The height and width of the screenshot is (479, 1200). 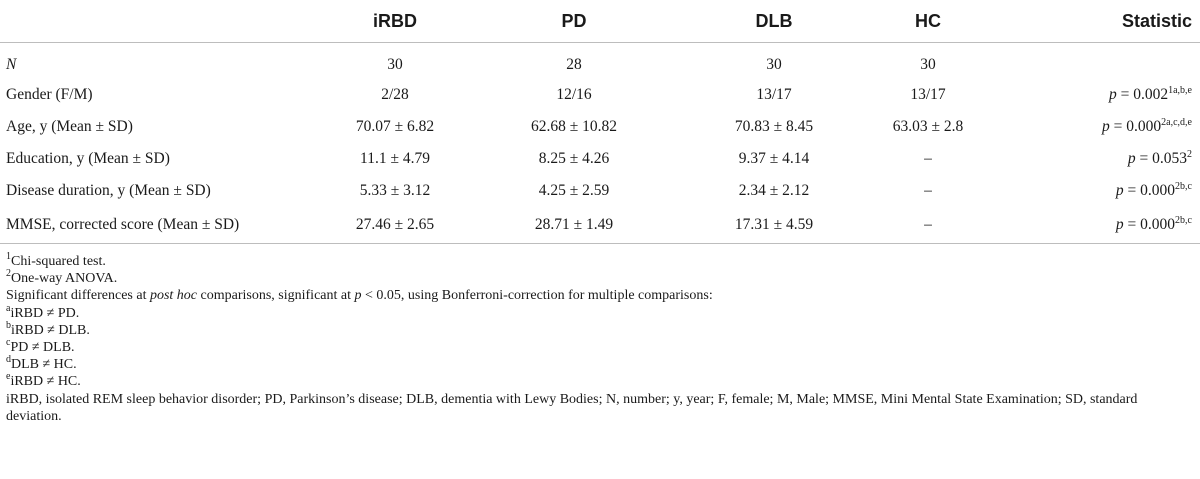 I want to click on footnote-mark: a, so click(x=8, y=308).